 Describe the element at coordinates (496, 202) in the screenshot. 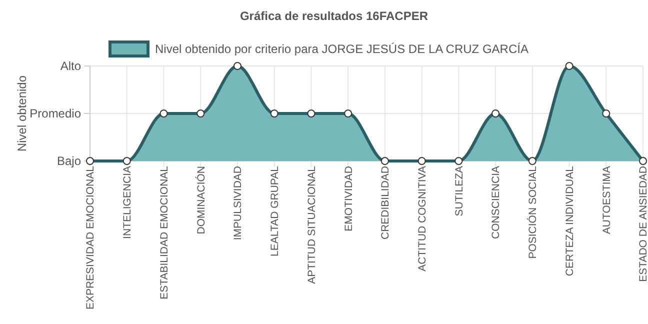

I see `x-tick-label: CONSCIENCIA` at that location.